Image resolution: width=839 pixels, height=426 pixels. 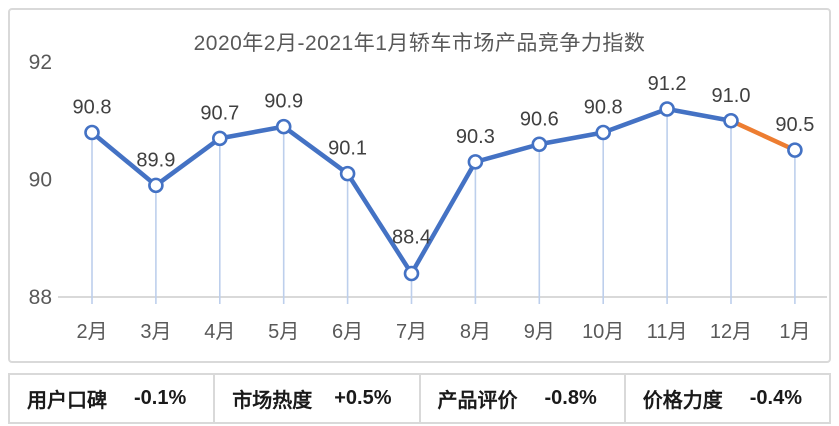 I want to click on x-tick-label: 1月, so click(x=794, y=332).